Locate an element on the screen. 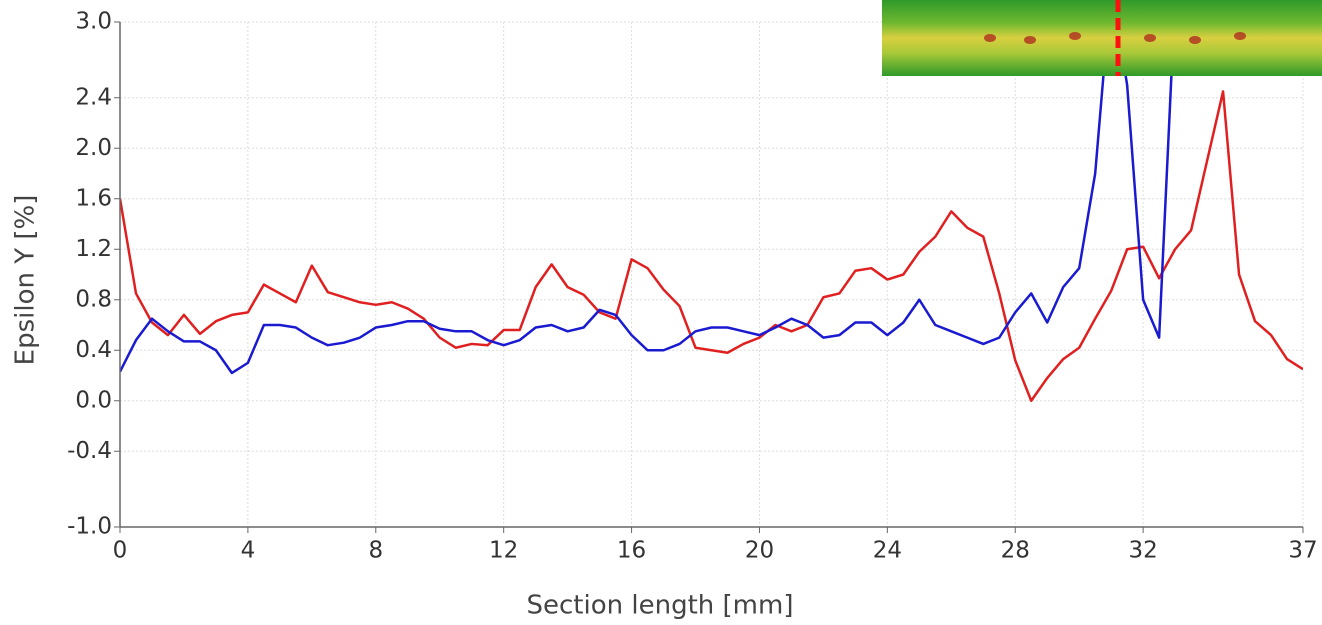 Image resolution: width=1322 pixels, height=625 pixels. y-tick-label: 1.6 is located at coordinates (93, 198).